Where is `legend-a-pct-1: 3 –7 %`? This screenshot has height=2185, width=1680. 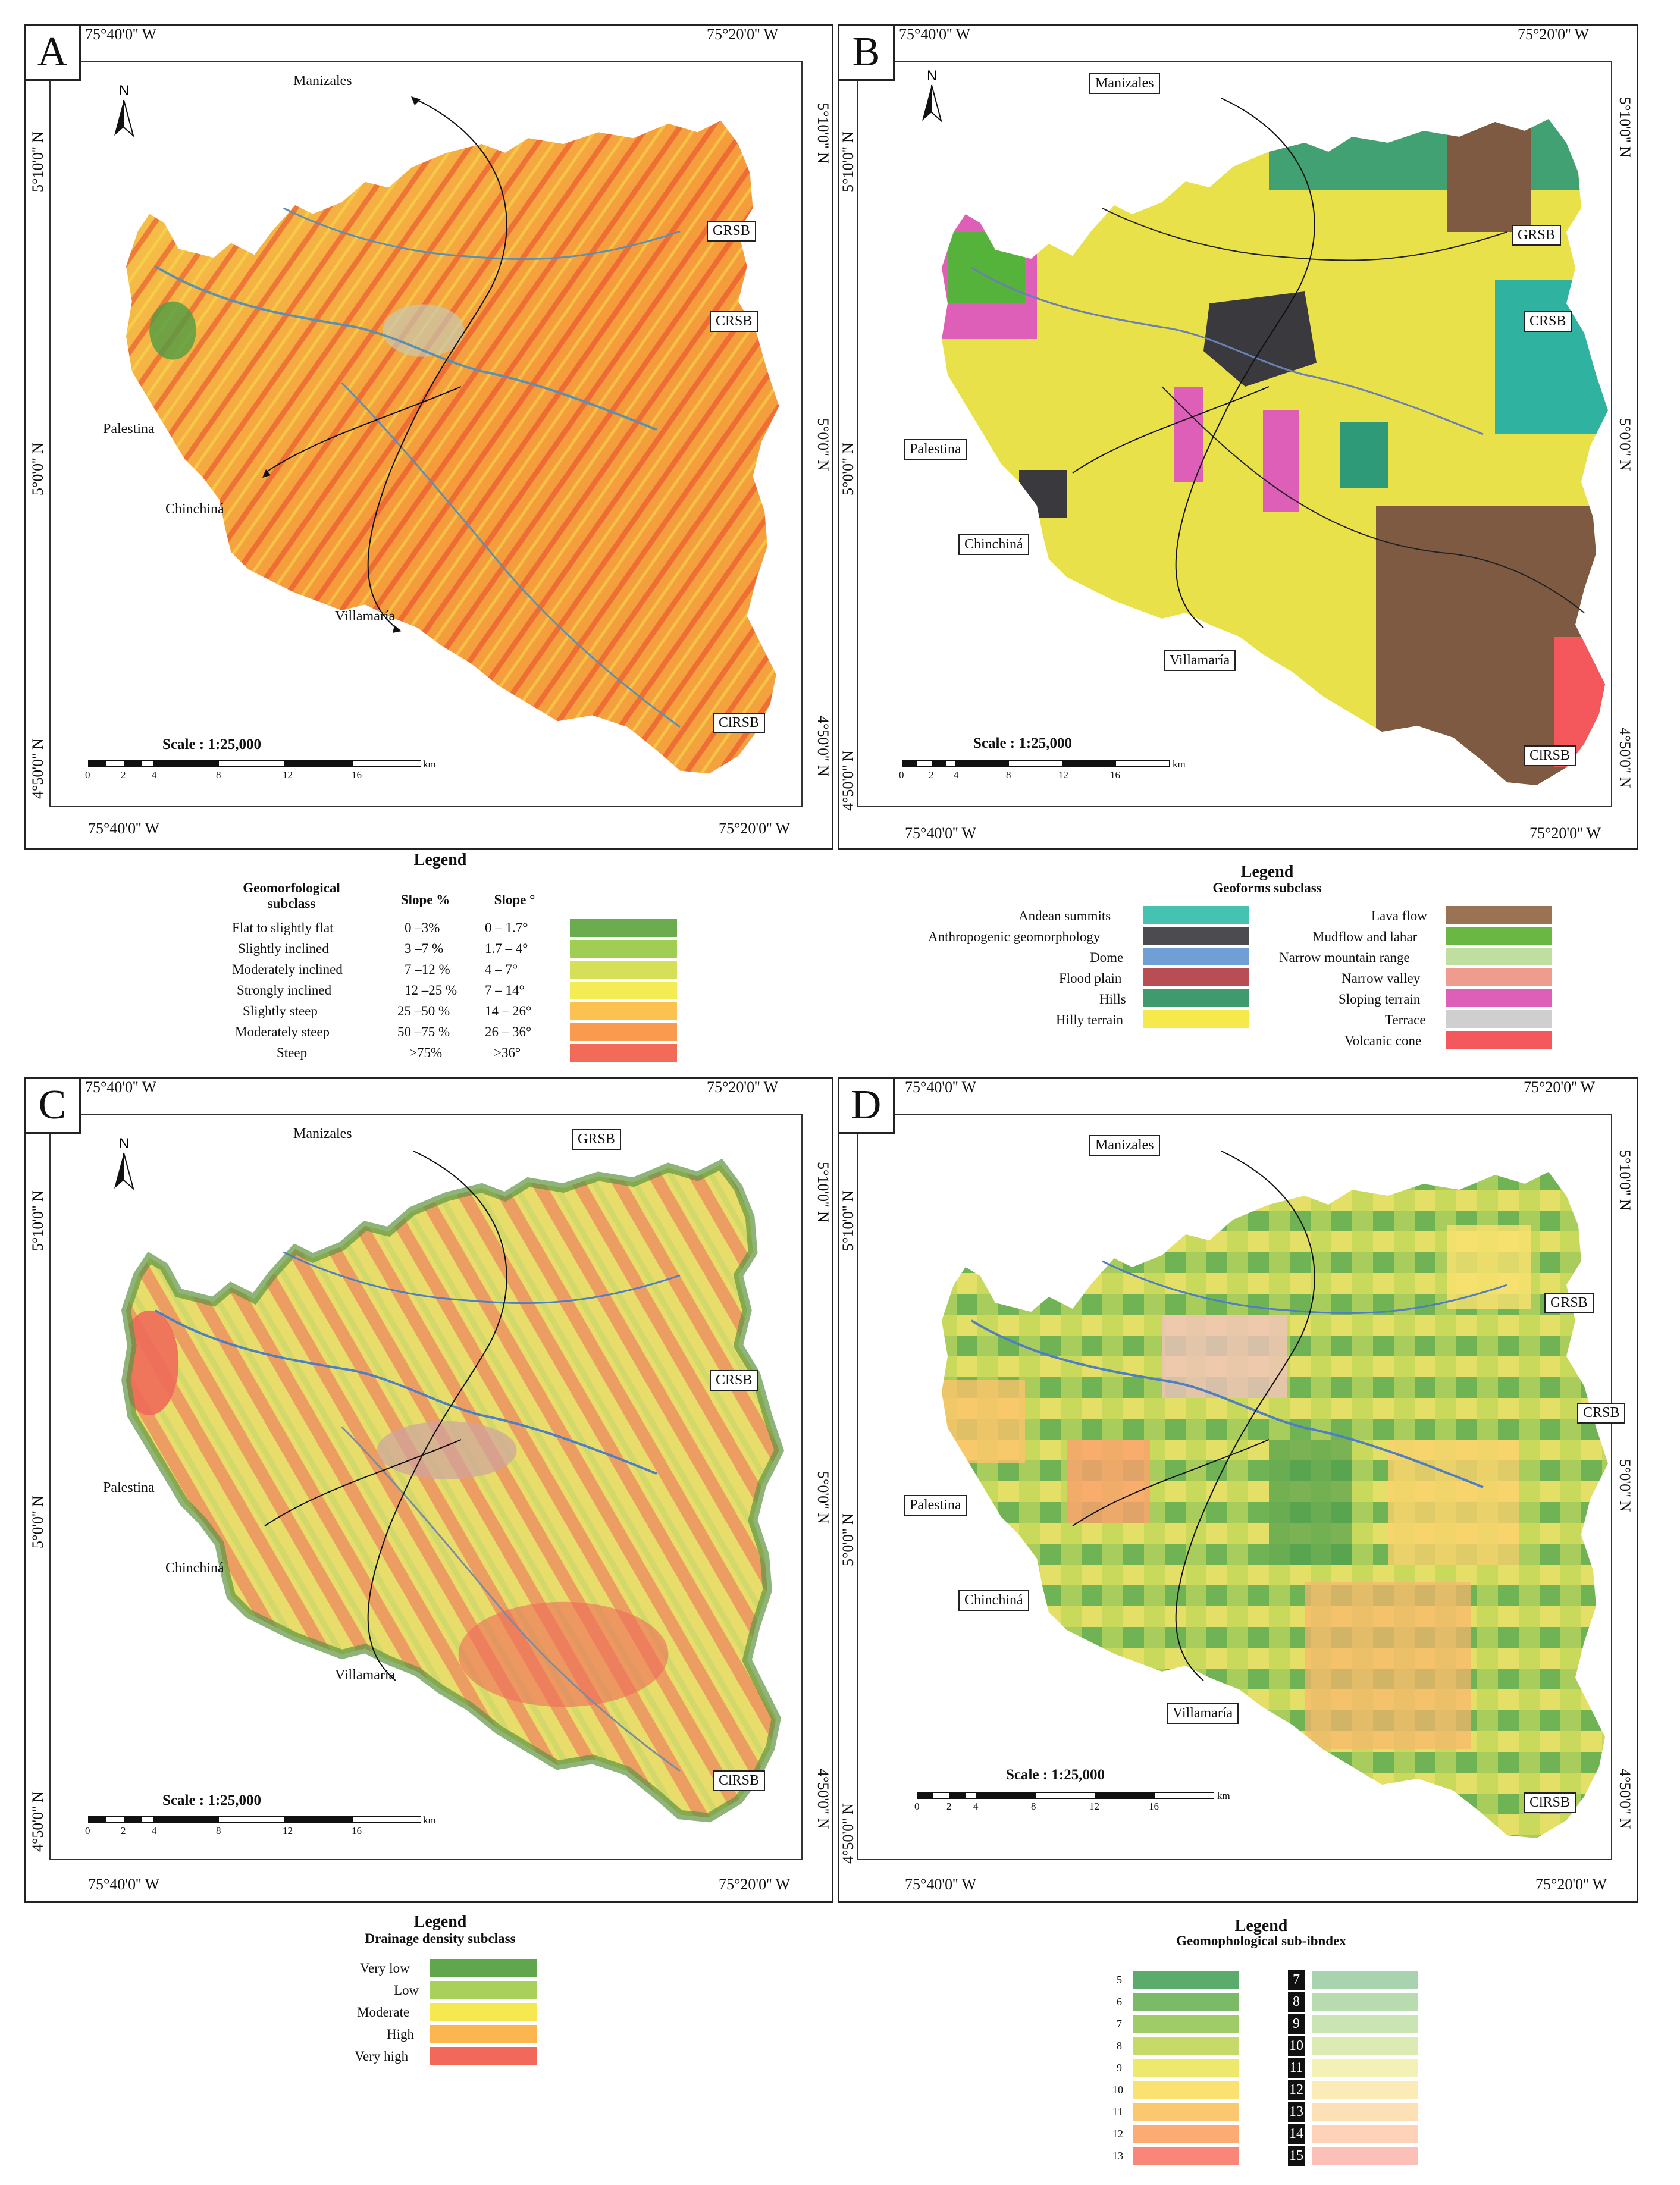
legend-a-pct-1: 3 –7 % is located at coordinates (424, 948).